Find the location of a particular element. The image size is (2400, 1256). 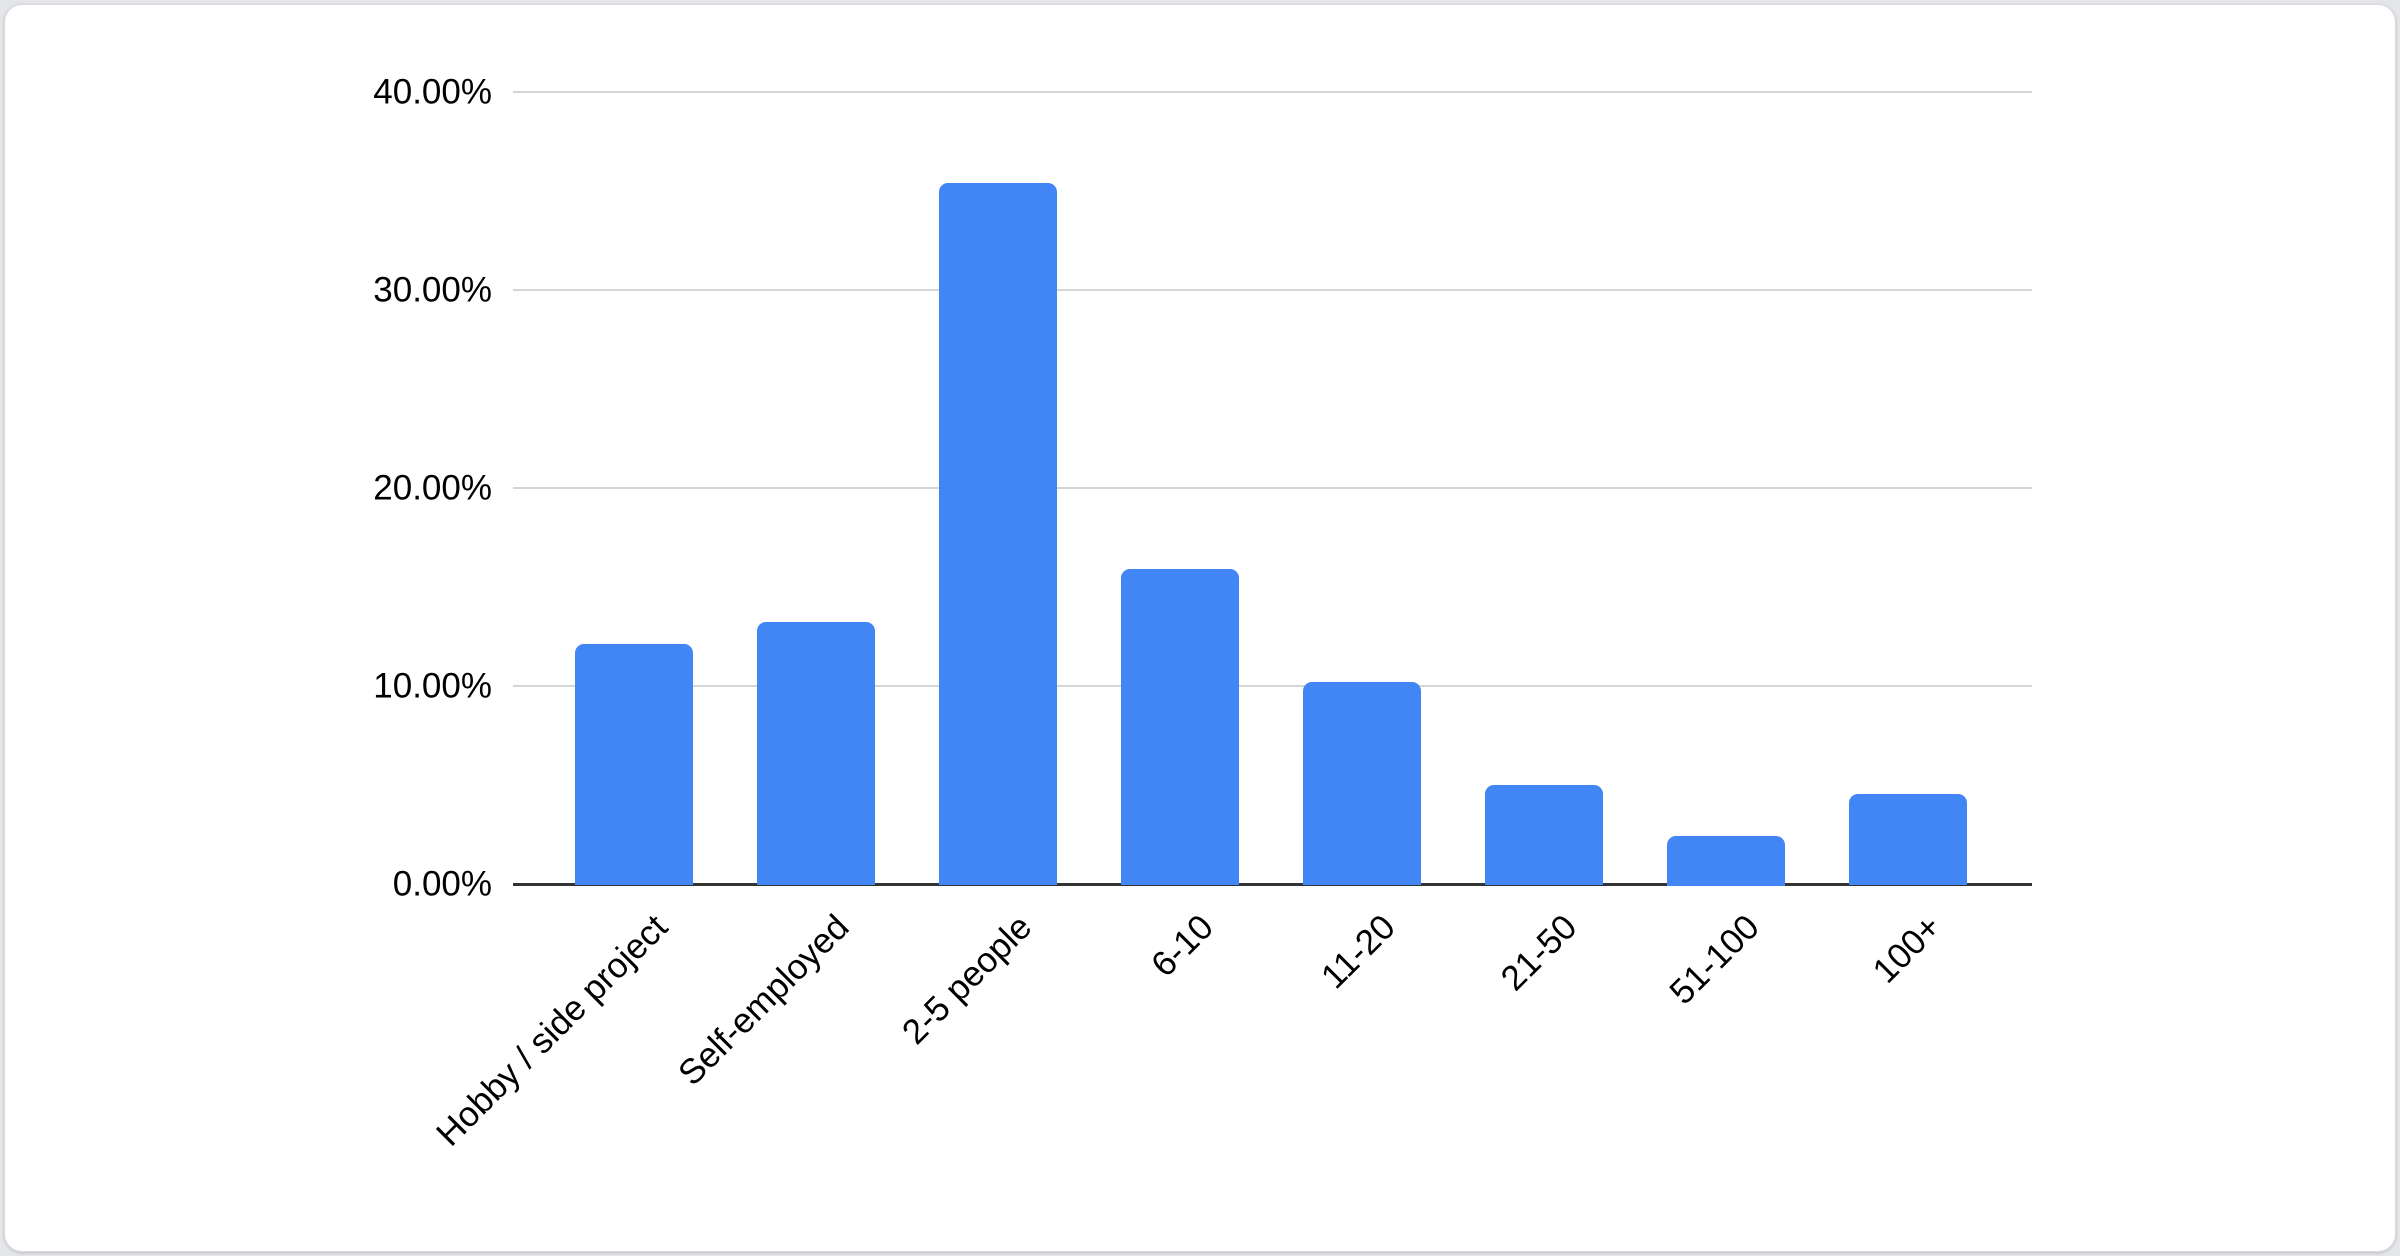

bar-1-hobby-side-project is located at coordinates (634, 764).